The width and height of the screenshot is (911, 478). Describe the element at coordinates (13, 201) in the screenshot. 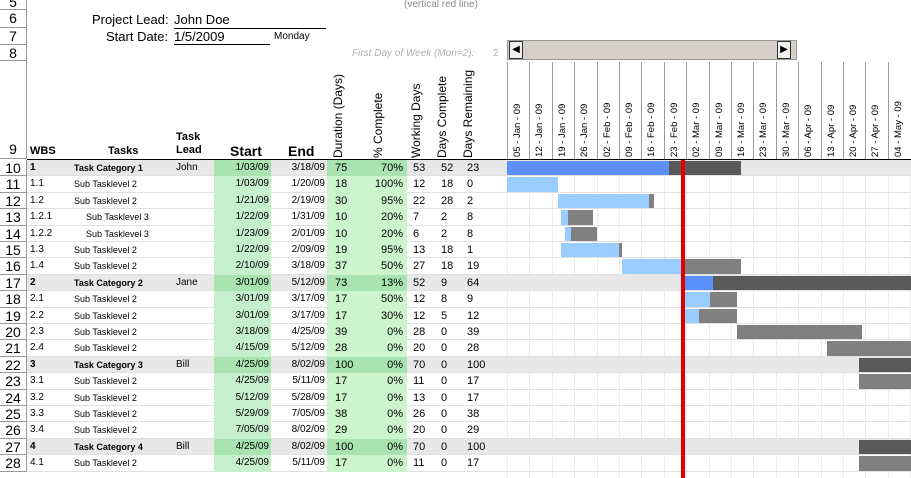

I see `row-number: 12` at that location.